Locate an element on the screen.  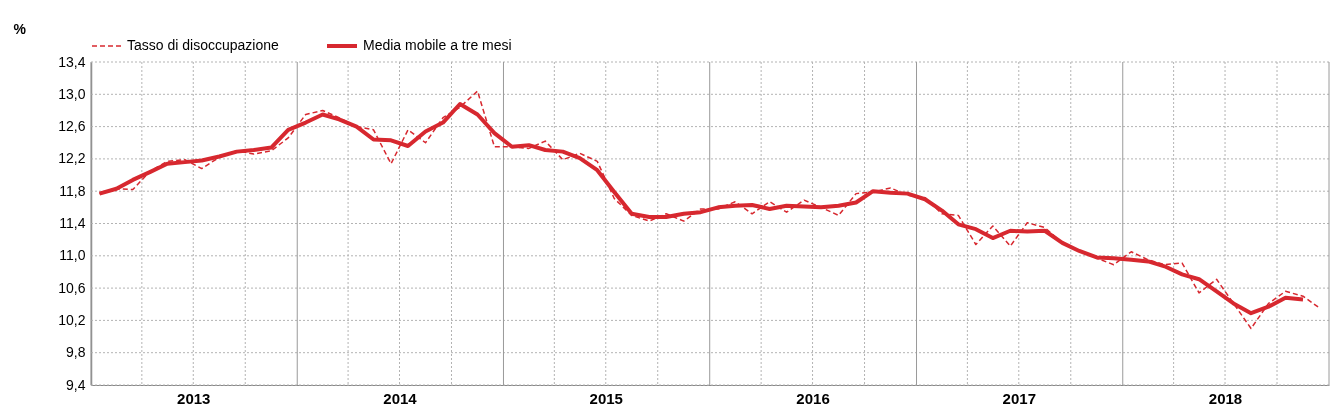
y-tick-label: 9,4 is located at coordinates (76, 384).